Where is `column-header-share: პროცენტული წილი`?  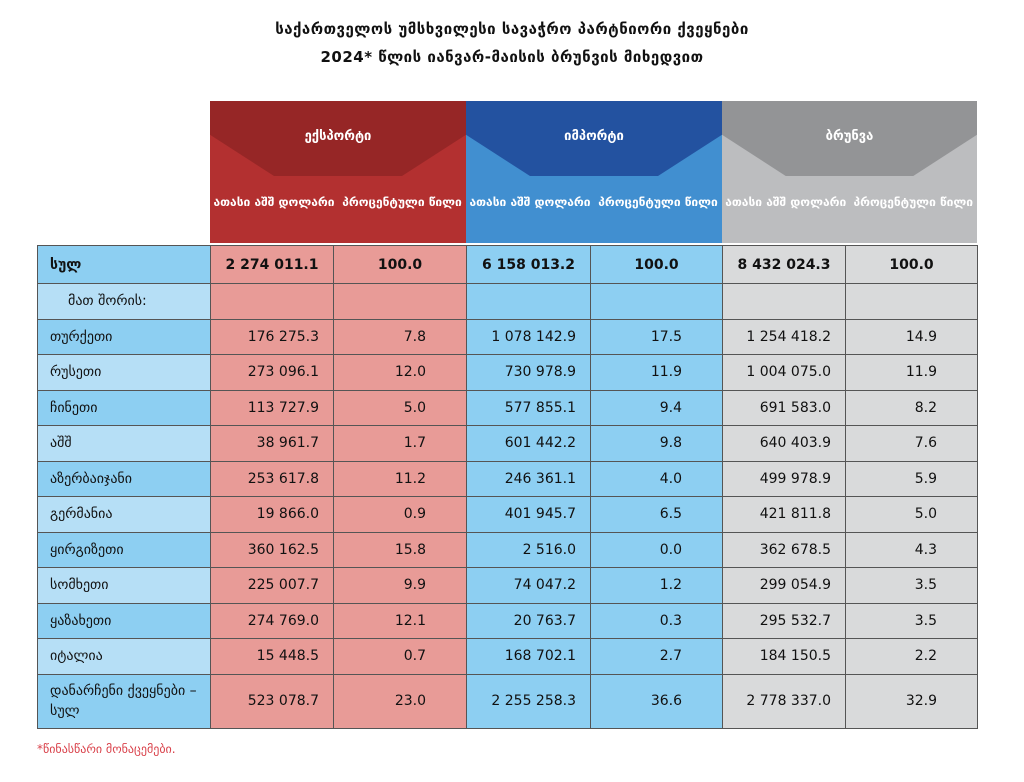 column-header-share: პროცენტული წილი is located at coordinates (402, 202).